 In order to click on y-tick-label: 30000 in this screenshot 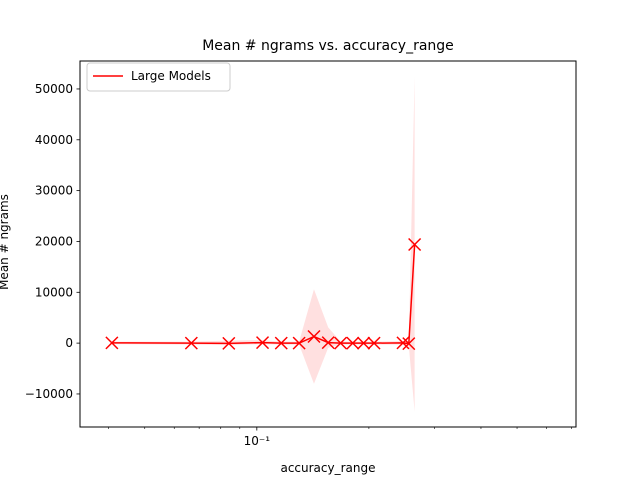, I will do `click(54, 191)`.